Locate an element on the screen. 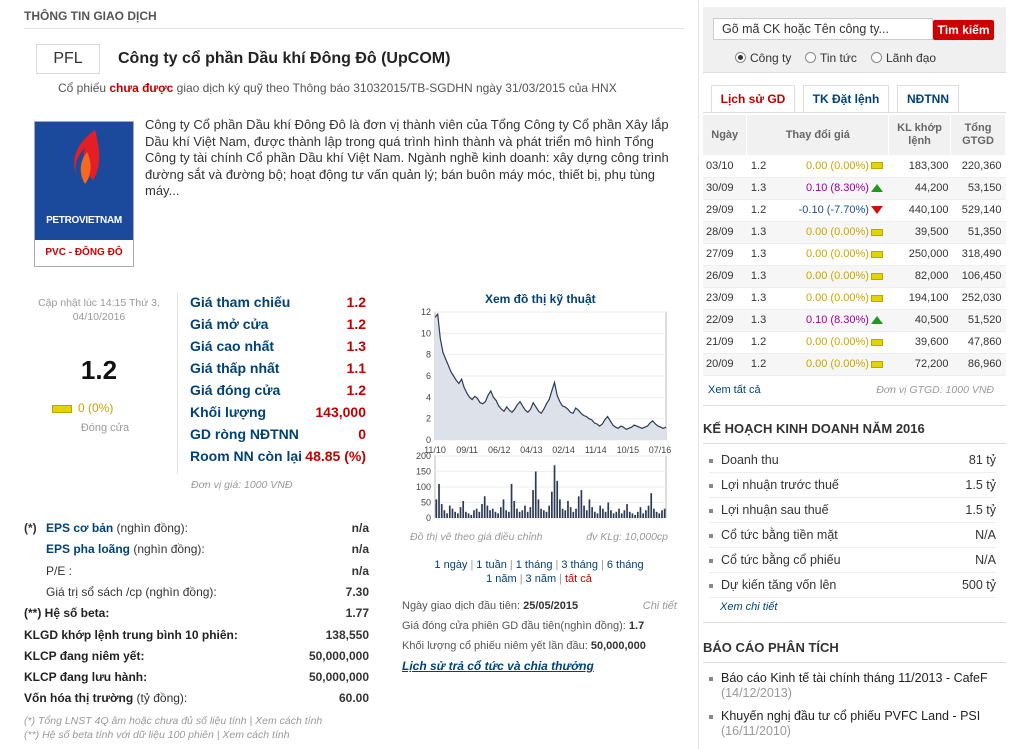  price-row: Room NN còn lại 48.85 (%) is located at coordinates (278, 459).